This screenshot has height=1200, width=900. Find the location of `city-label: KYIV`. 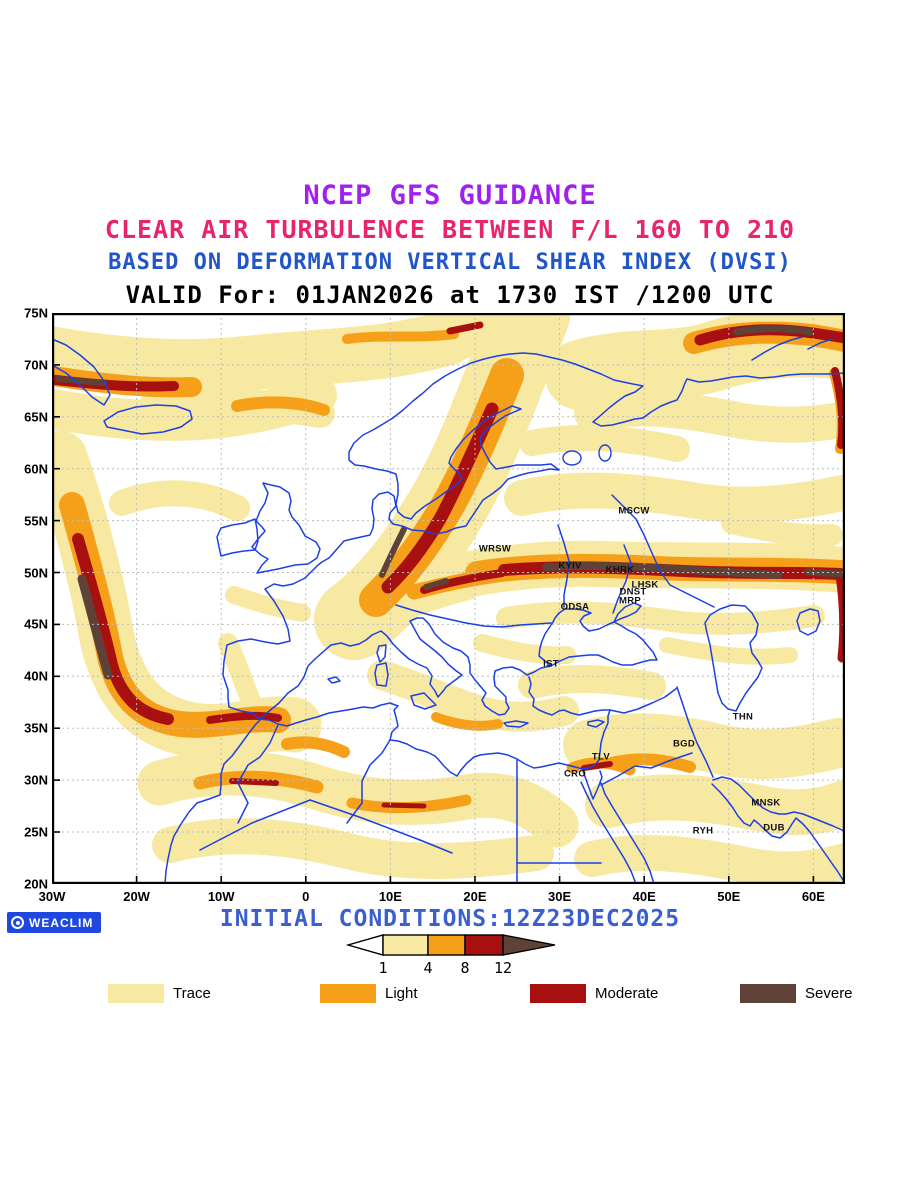

city-label: KYIV is located at coordinates (570, 566).